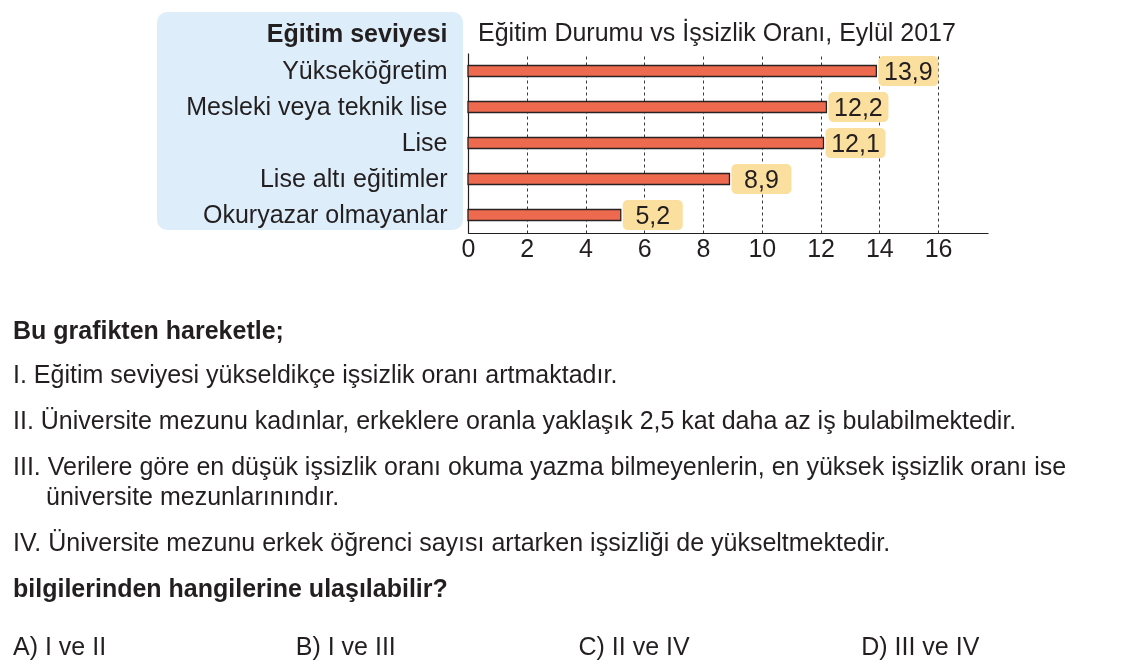 The height and width of the screenshot is (667, 1144). What do you see at coordinates (921, 646) in the screenshot?
I see `text: D) III ve IV` at bounding box center [921, 646].